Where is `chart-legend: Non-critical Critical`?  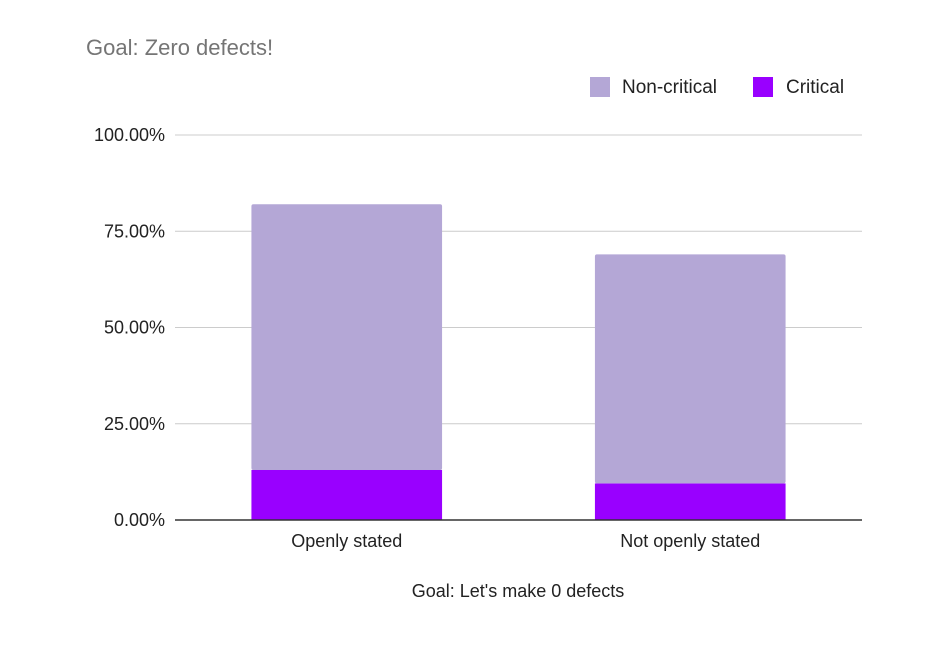 chart-legend: Non-critical Critical is located at coordinates (717, 87).